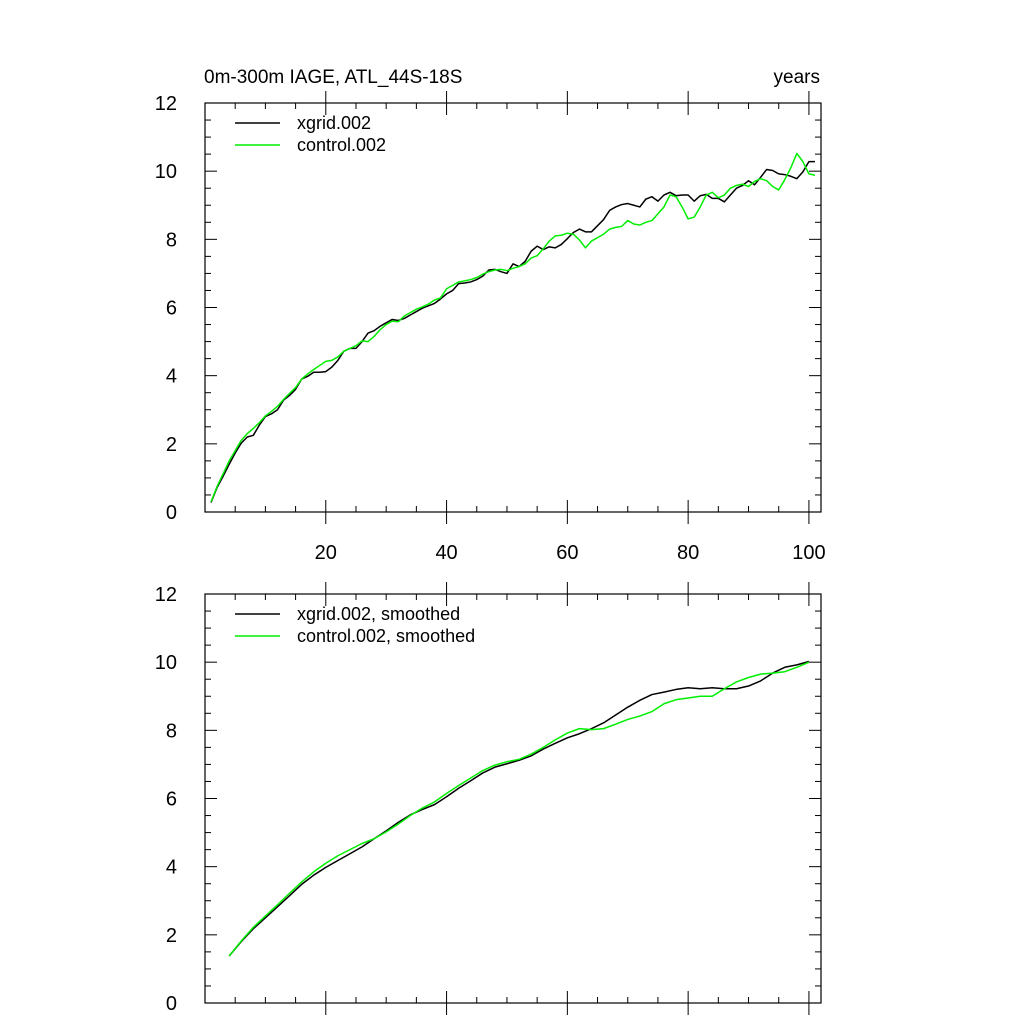  I want to click on x-tick-label: 40, so click(446, 553).